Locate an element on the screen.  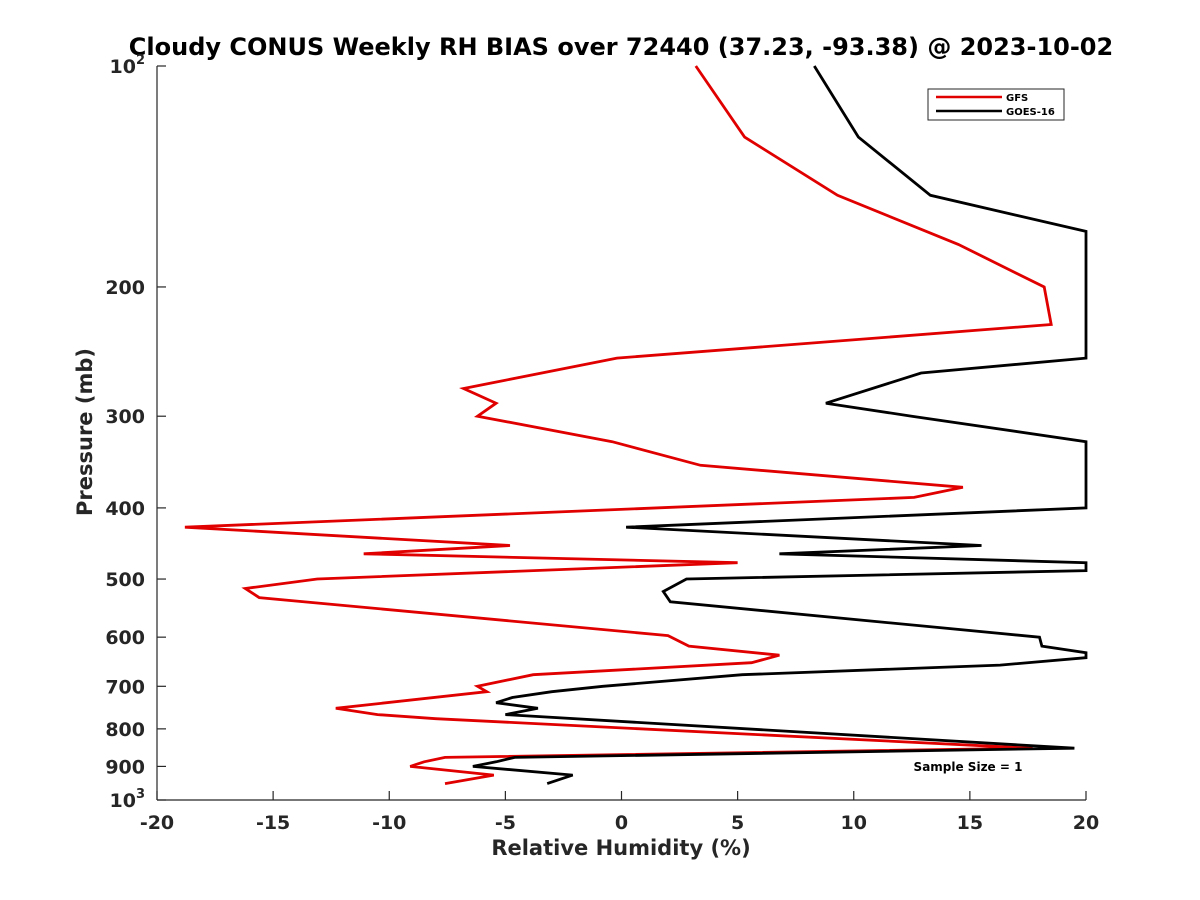
y-axis: 10² 200 300 400 500 600 700 800 900 10³ is located at coordinates (135, 432).